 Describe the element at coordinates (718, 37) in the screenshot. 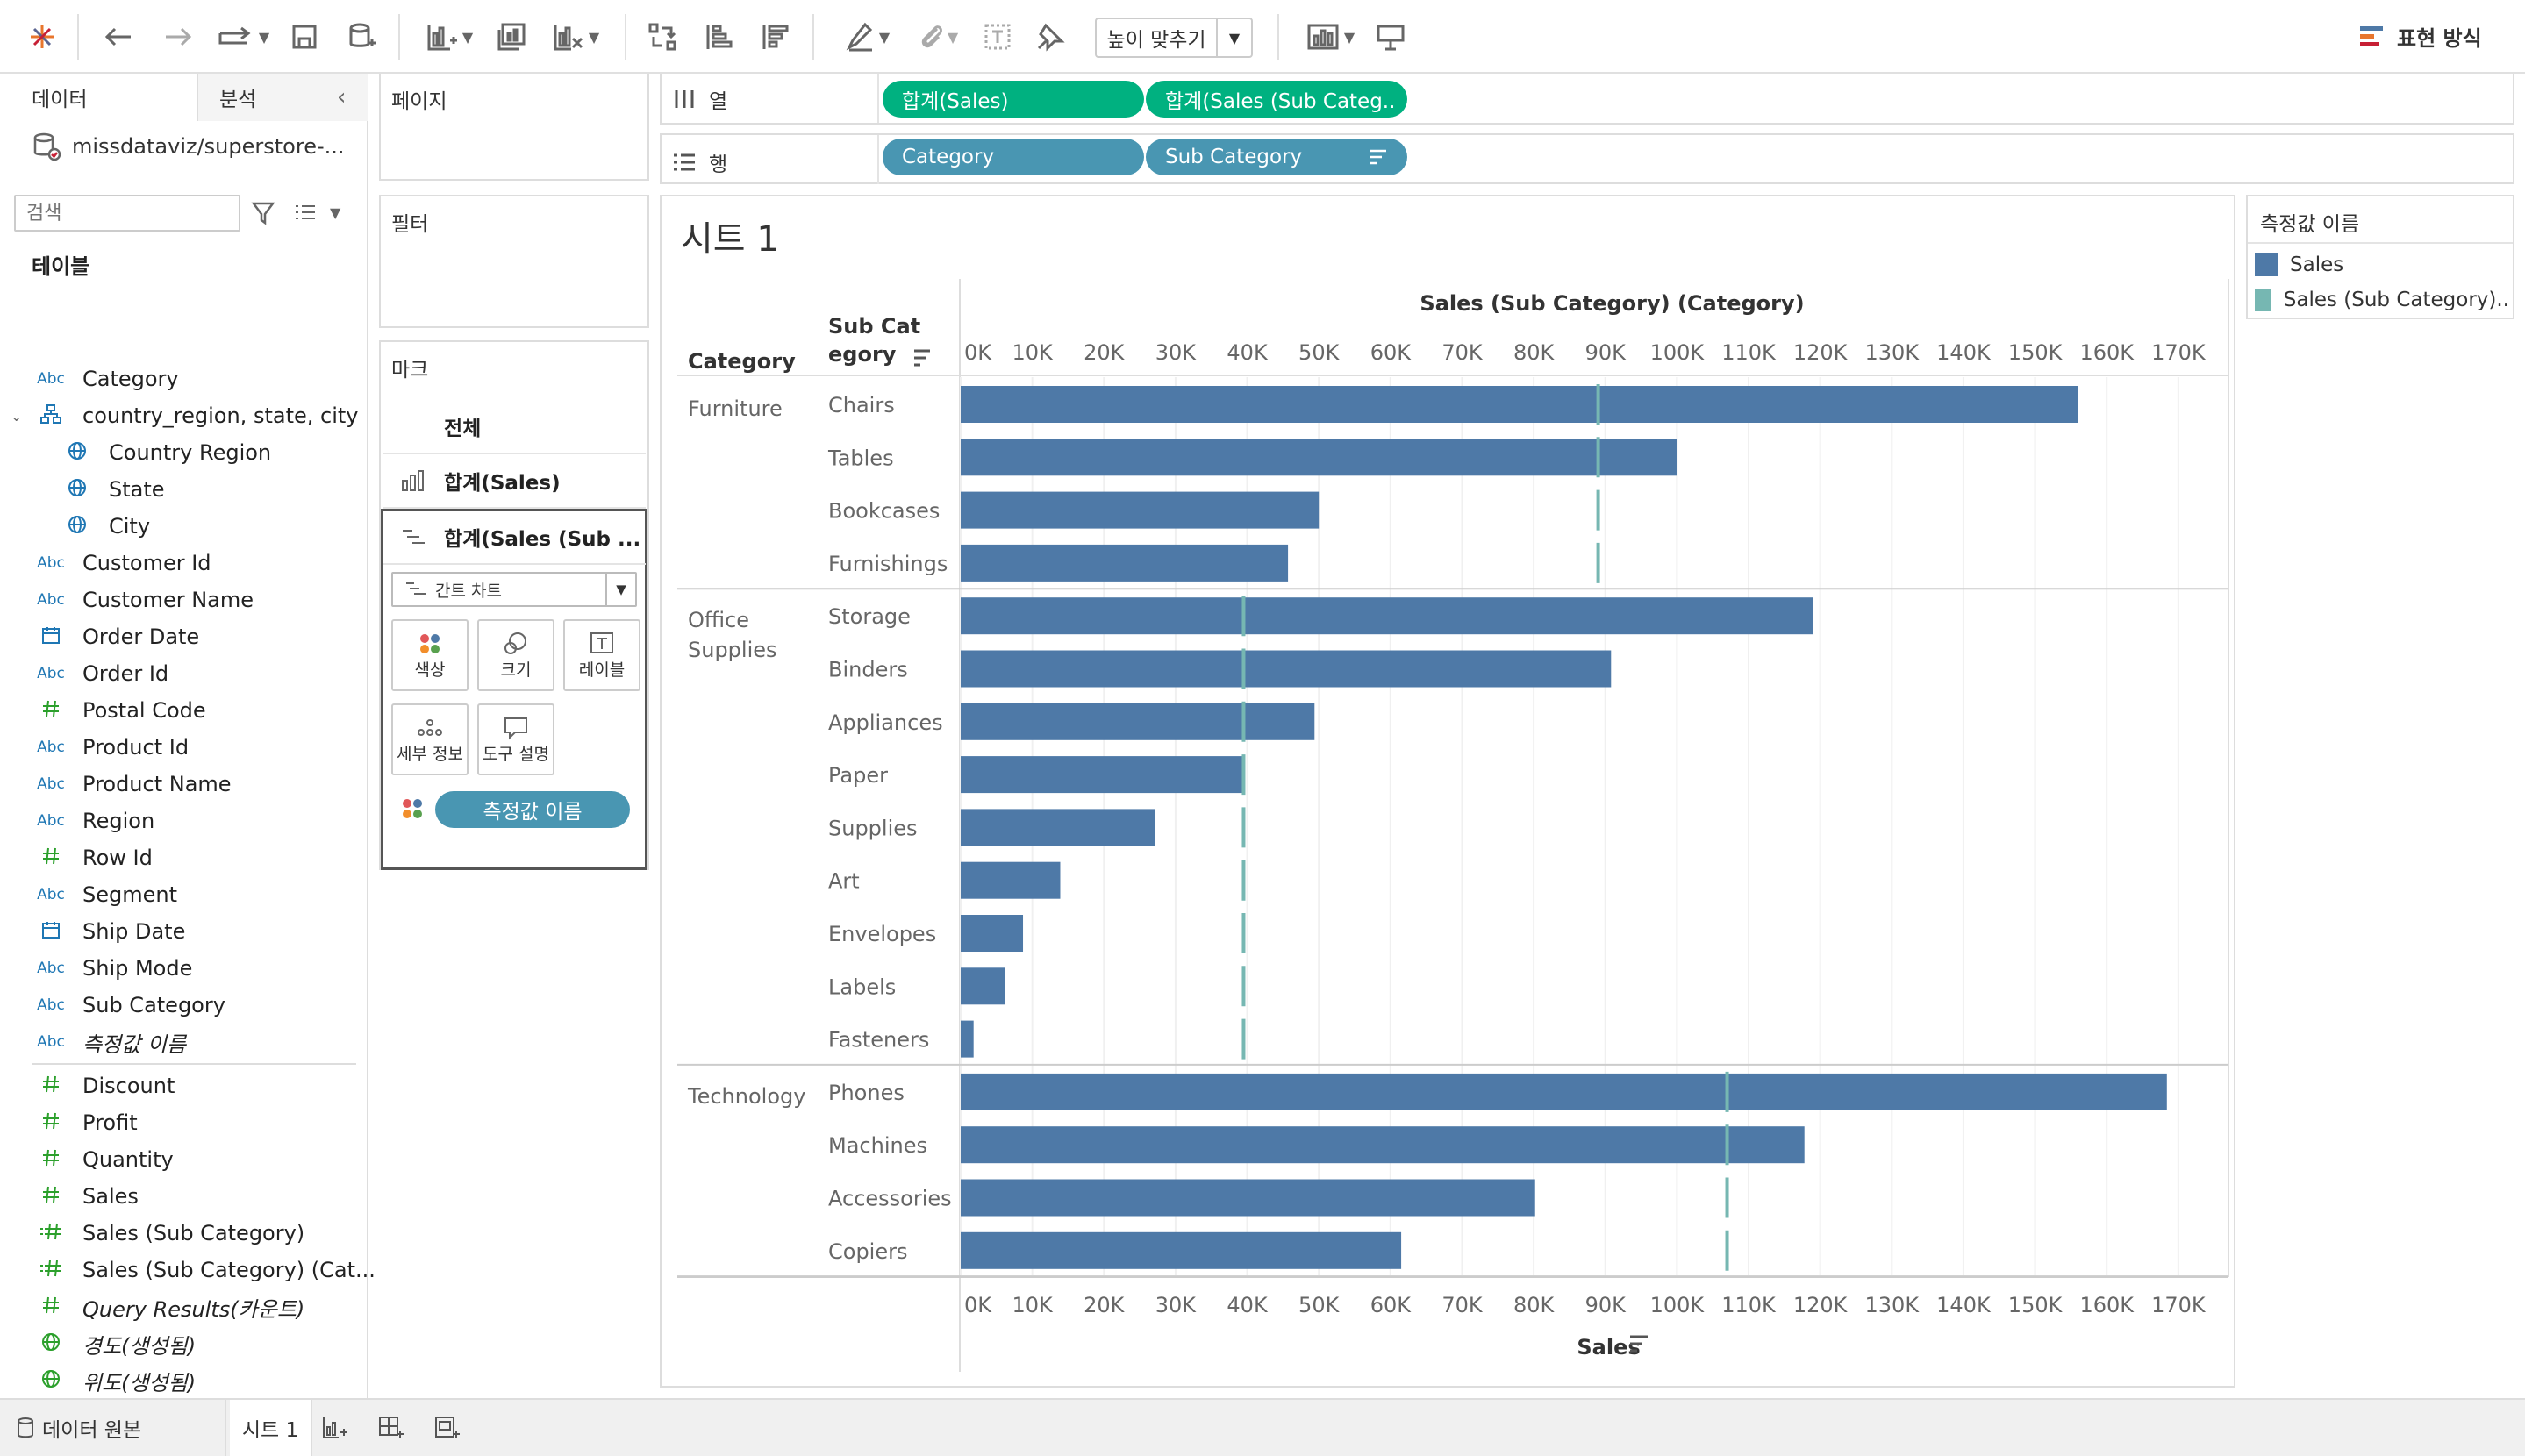

I see `sort-ascending-icon` at that location.